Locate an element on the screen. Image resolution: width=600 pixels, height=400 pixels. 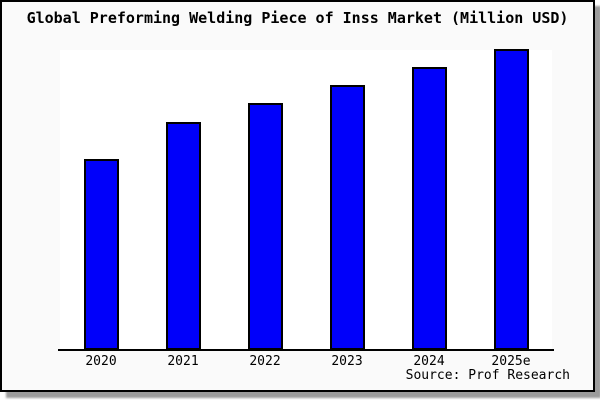
bar-2020 is located at coordinates (101, 254).